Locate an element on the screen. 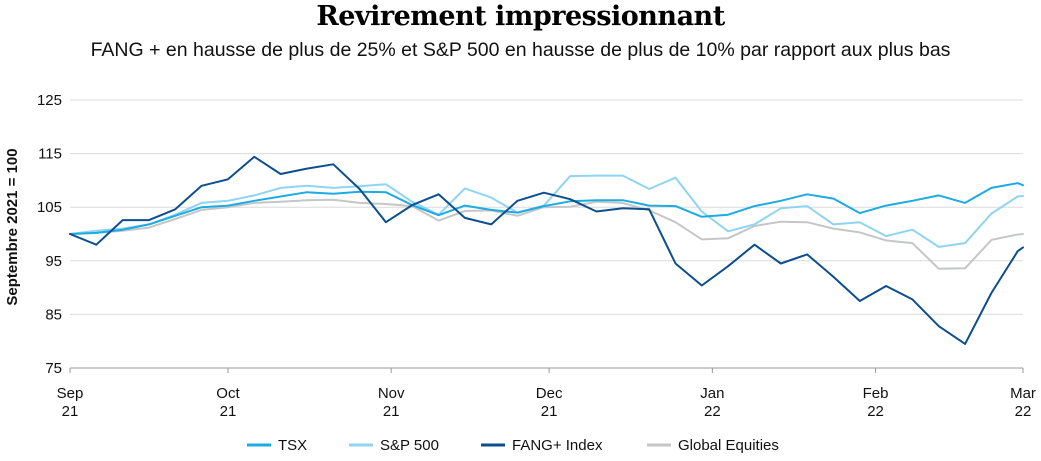 The image size is (1041, 461). x-tick-label: Sep is located at coordinates (70, 393).